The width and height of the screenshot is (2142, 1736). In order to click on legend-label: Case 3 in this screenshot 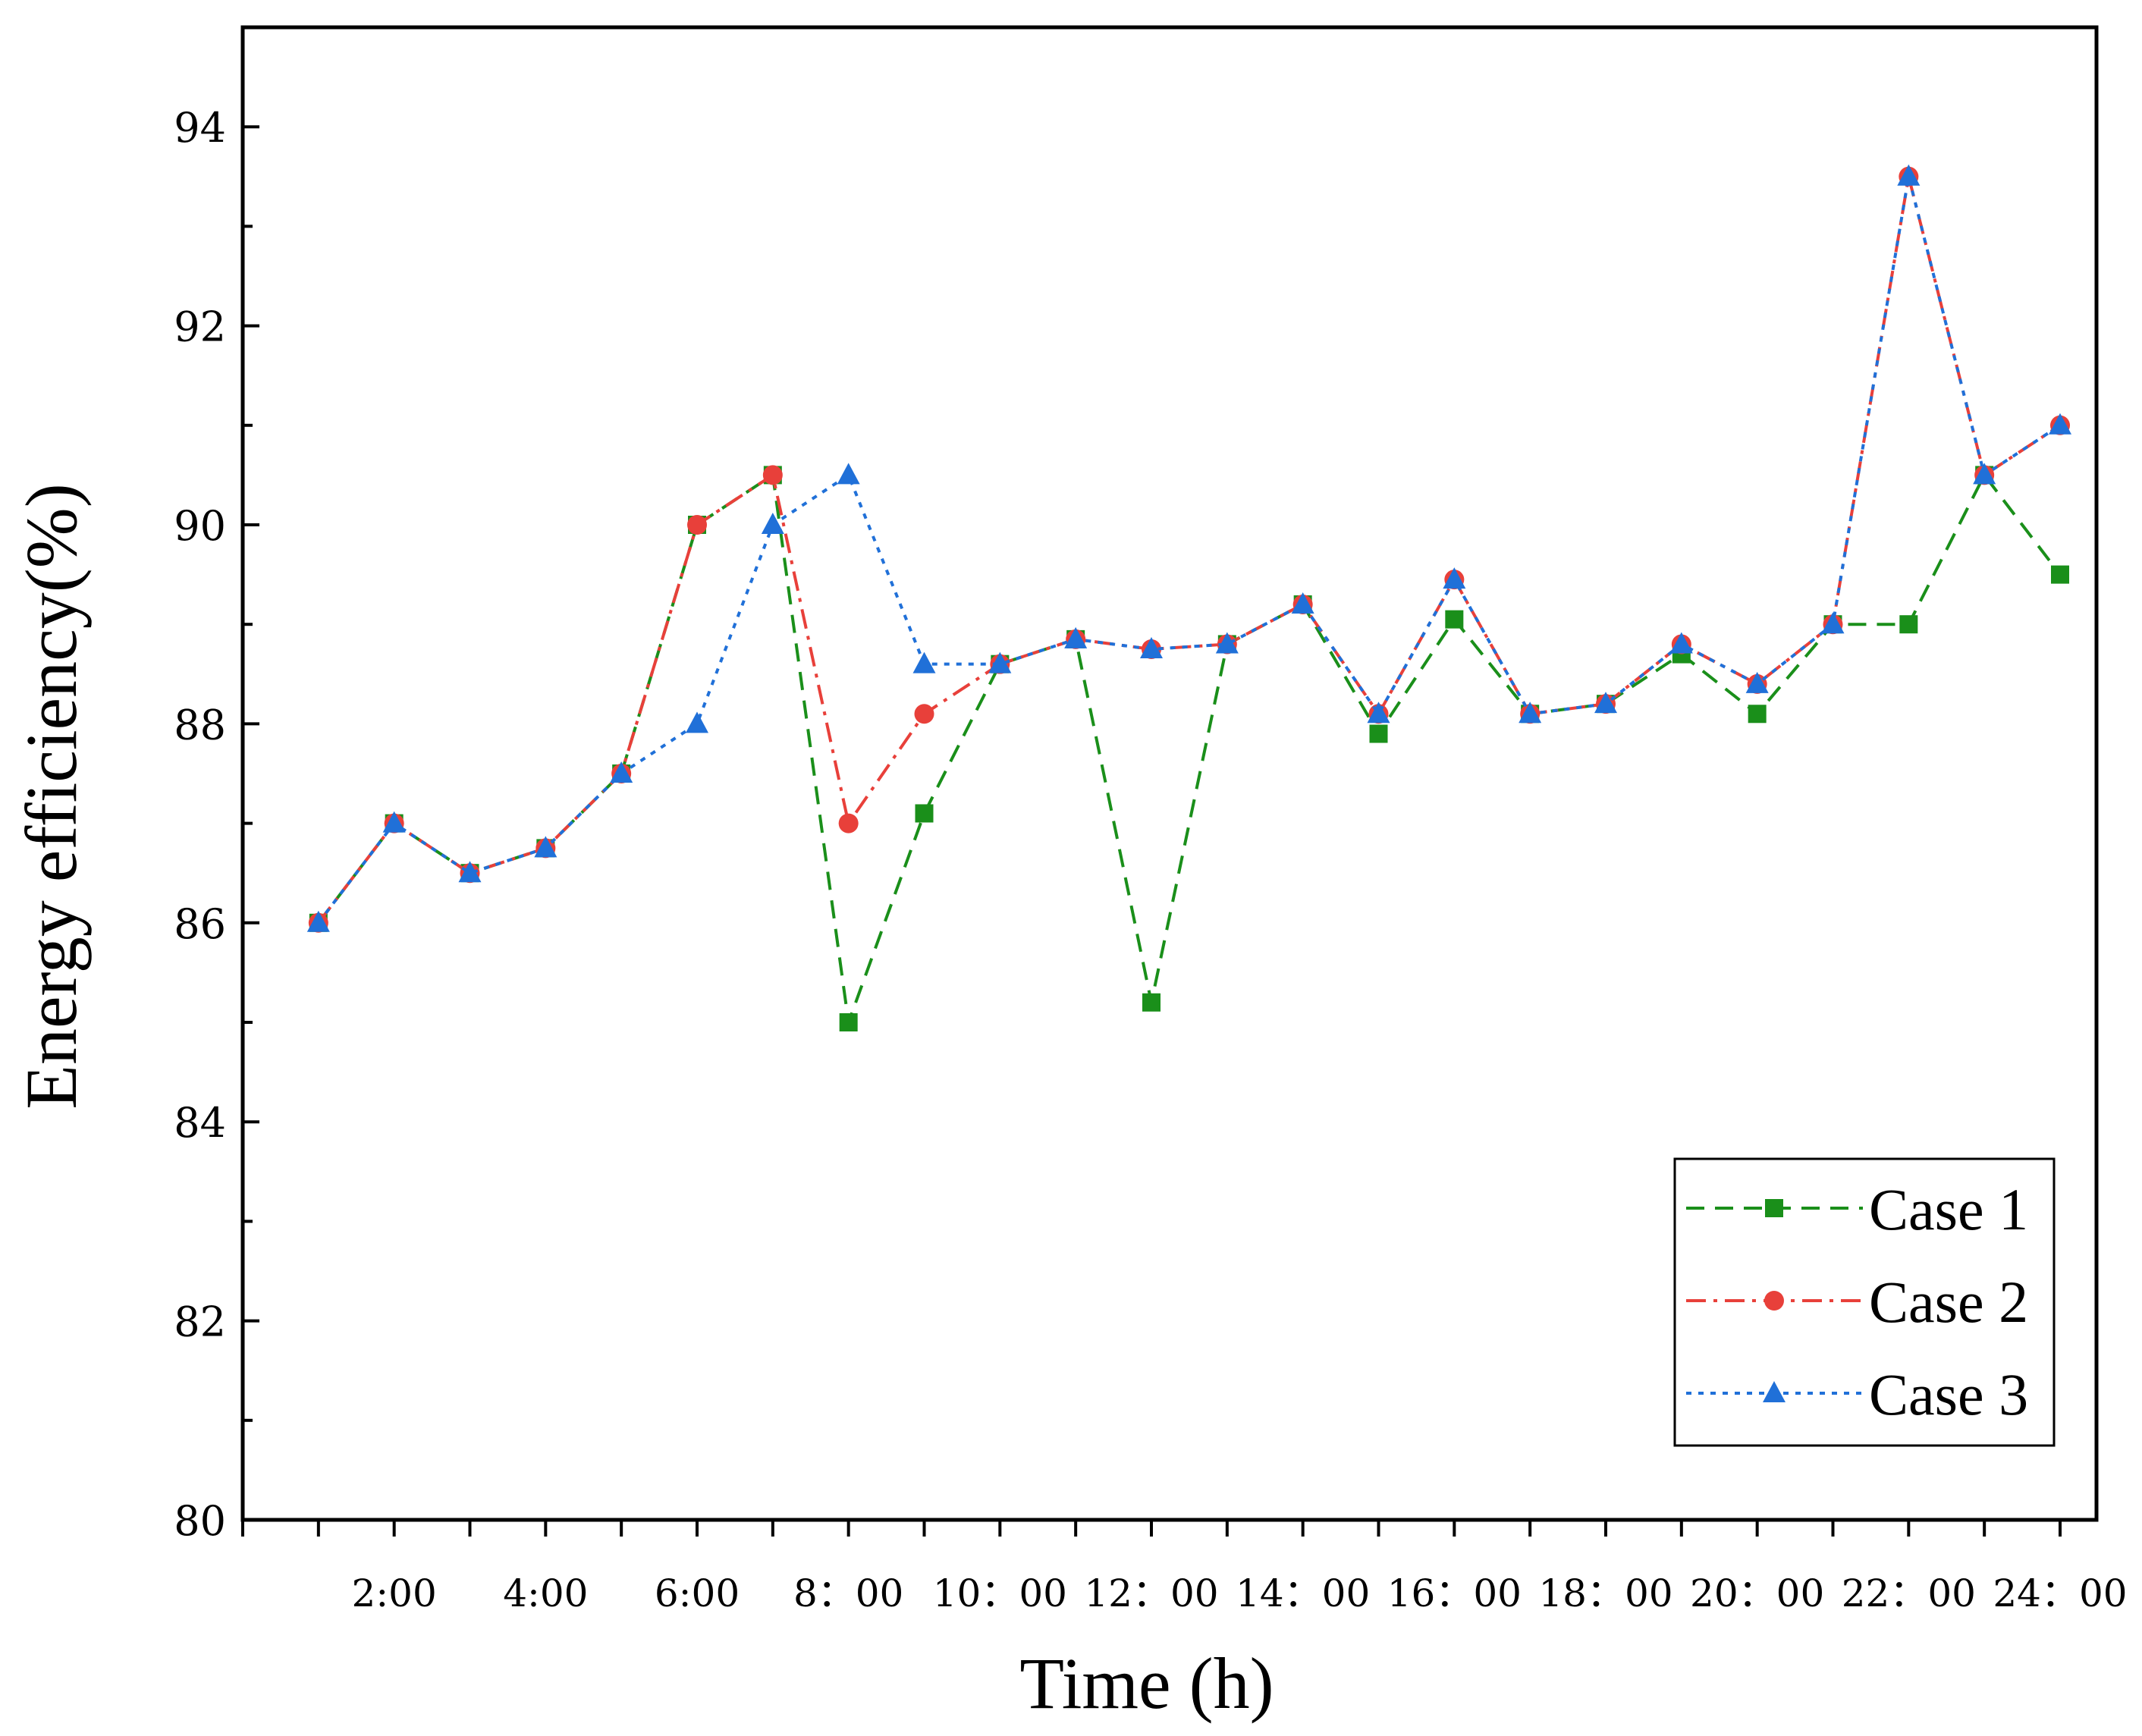, I will do `click(1948, 1394)`.